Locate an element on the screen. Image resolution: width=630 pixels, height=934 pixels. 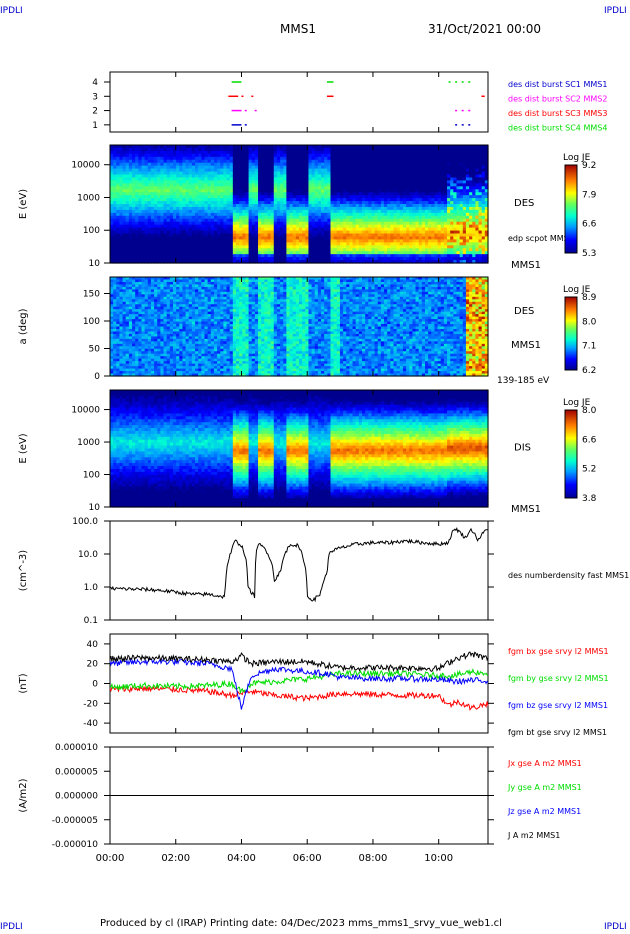
spacecraft-title: MMS1 is located at coordinates (298, 29).